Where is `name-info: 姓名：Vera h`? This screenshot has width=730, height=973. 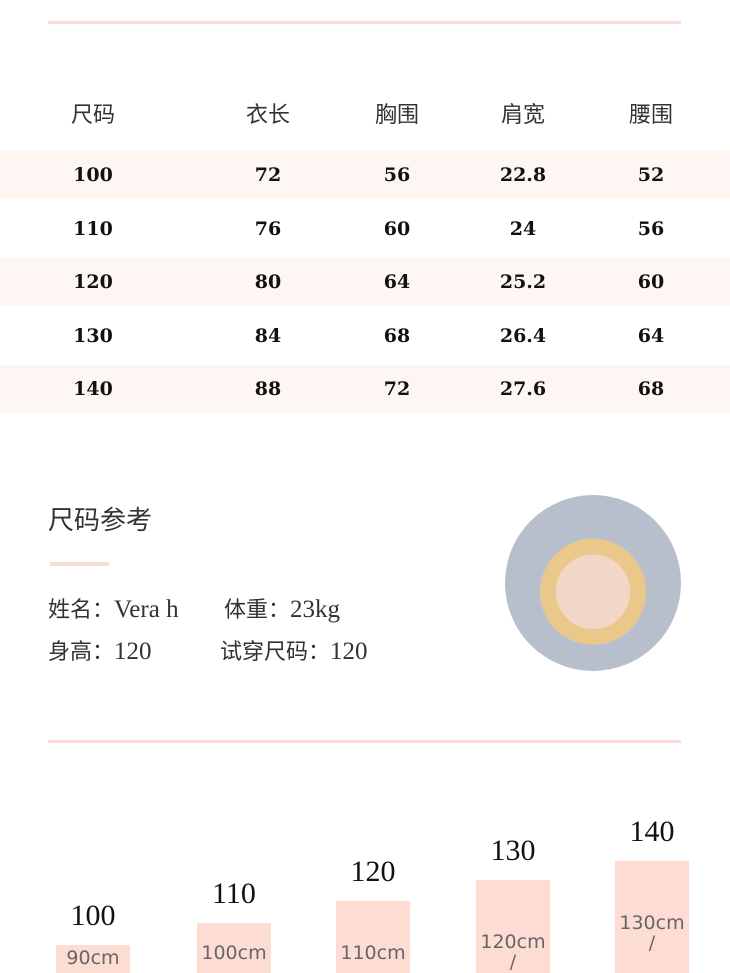 name-info: 姓名：Vera h is located at coordinates (113, 608).